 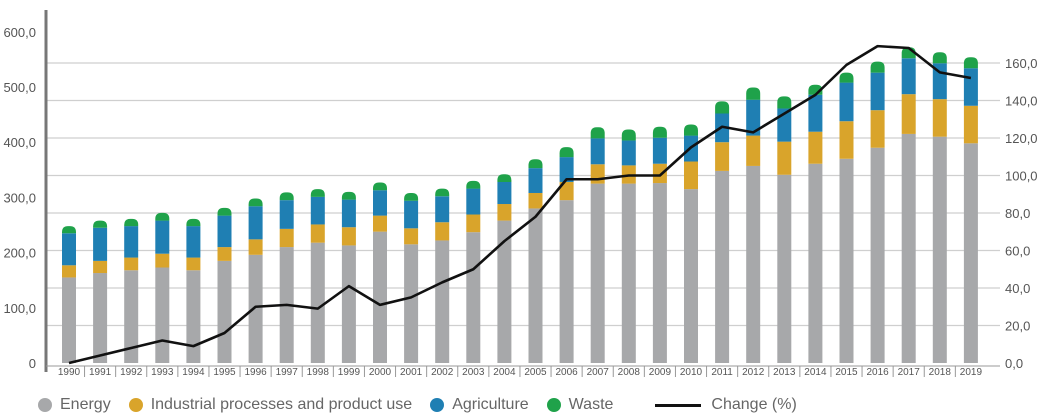 I want to click on x-tick-label: 2007, so click(x=598, y=372).